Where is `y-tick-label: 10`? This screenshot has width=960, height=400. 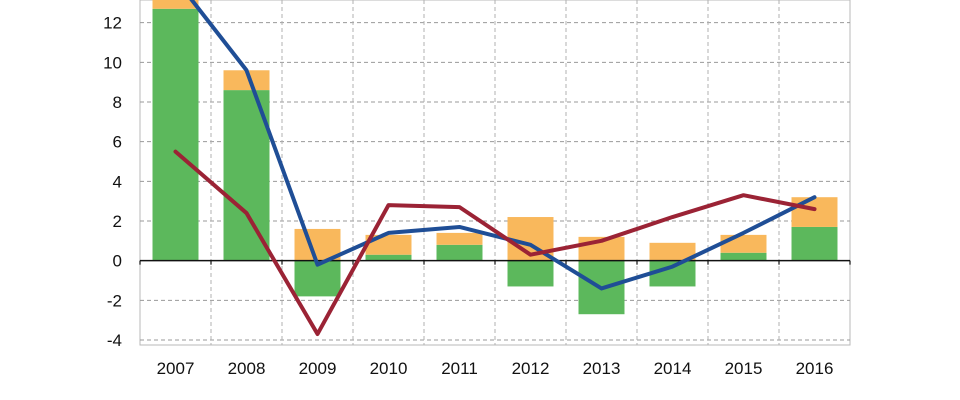
y-tick-label: 10 is located at coordinates (112, 62).